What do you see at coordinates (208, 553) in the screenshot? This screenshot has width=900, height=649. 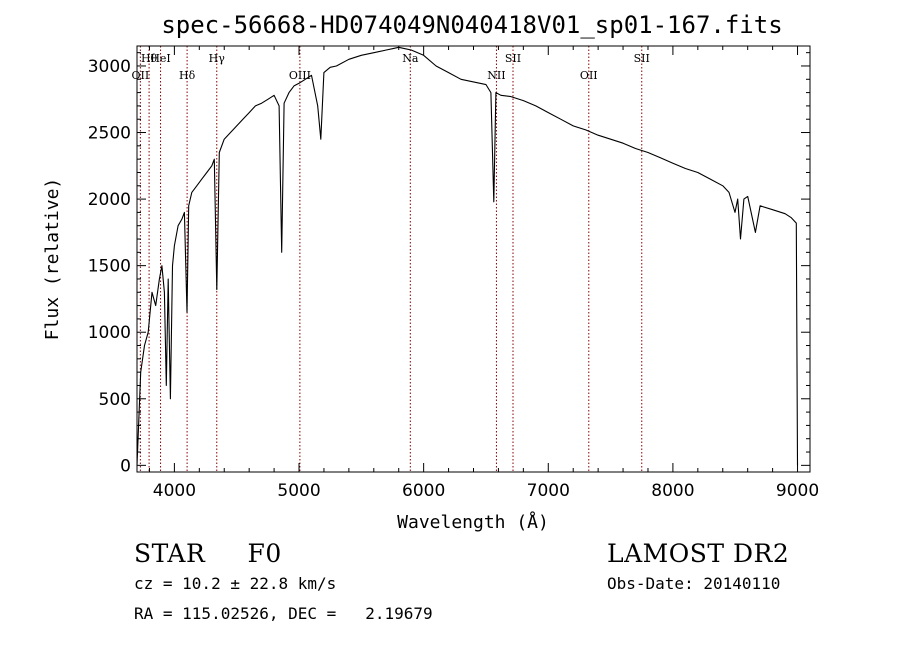 I see `object-class-label: STAR F0` at bounding box center [208, 553].